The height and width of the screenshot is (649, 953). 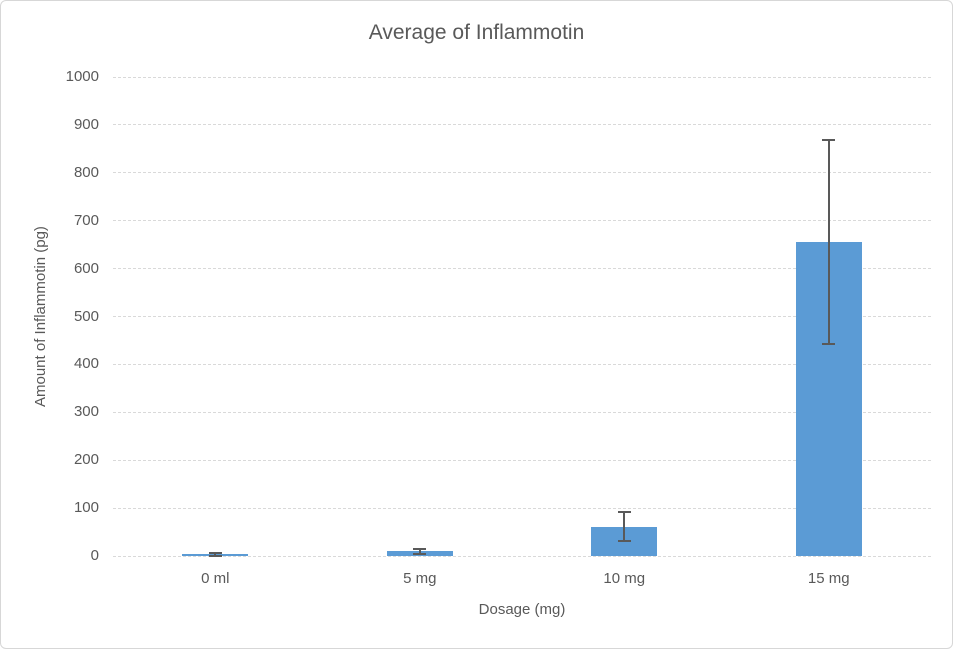 I want to click on x-axis-tick-label: 15 mg, so click(x=828, y=578).